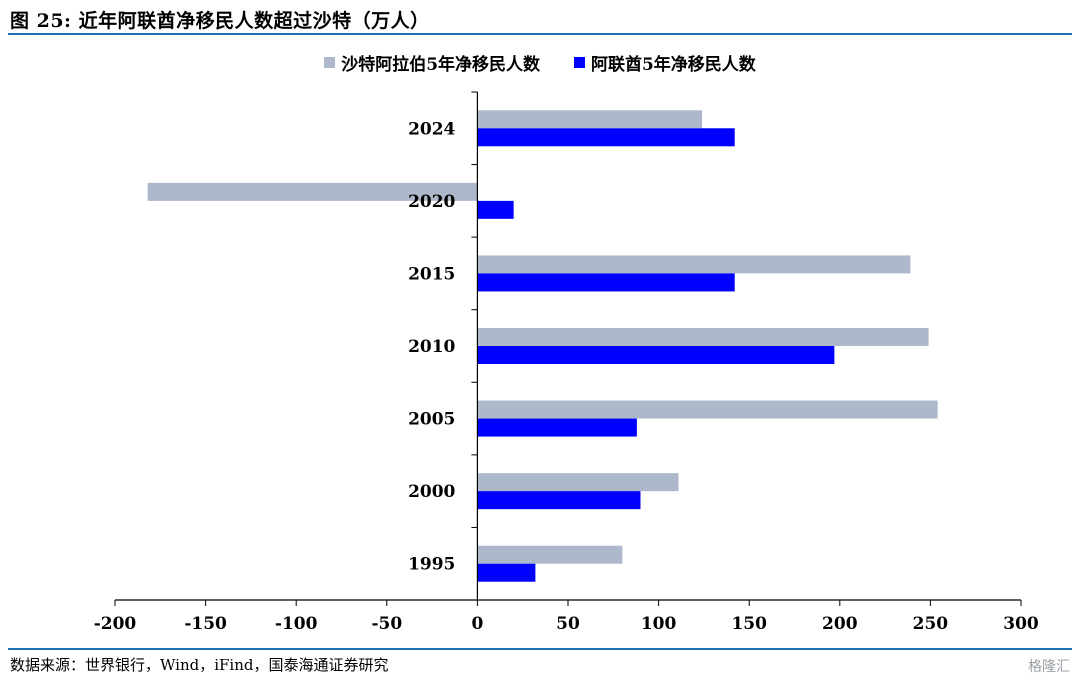  What do you see at coordinates (931, 624) in the screenshot?
I see `x-tick-label-250: 250` at bounding box center [931, 624].